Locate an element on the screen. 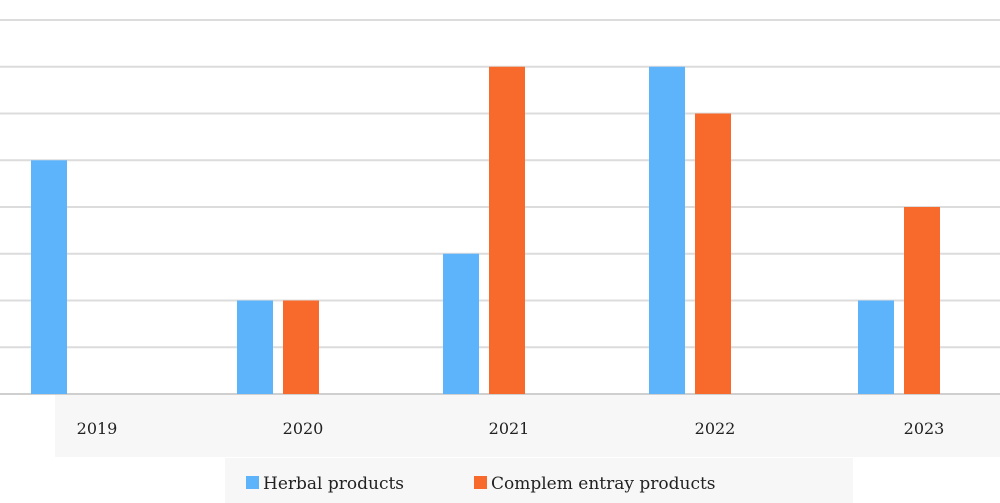  x-tick-2023: 2023 is located at coordinates (924, 428).